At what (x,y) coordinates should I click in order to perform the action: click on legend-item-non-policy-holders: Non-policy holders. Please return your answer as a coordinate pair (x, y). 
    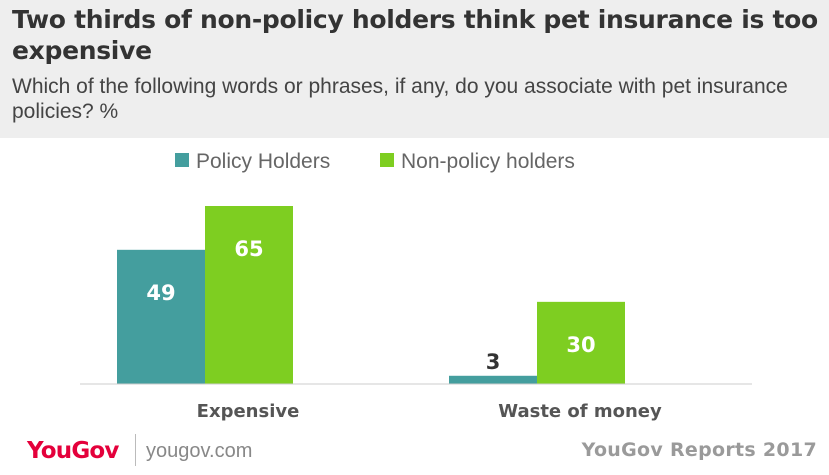
    Looking at the image, I should click on (477, 162).